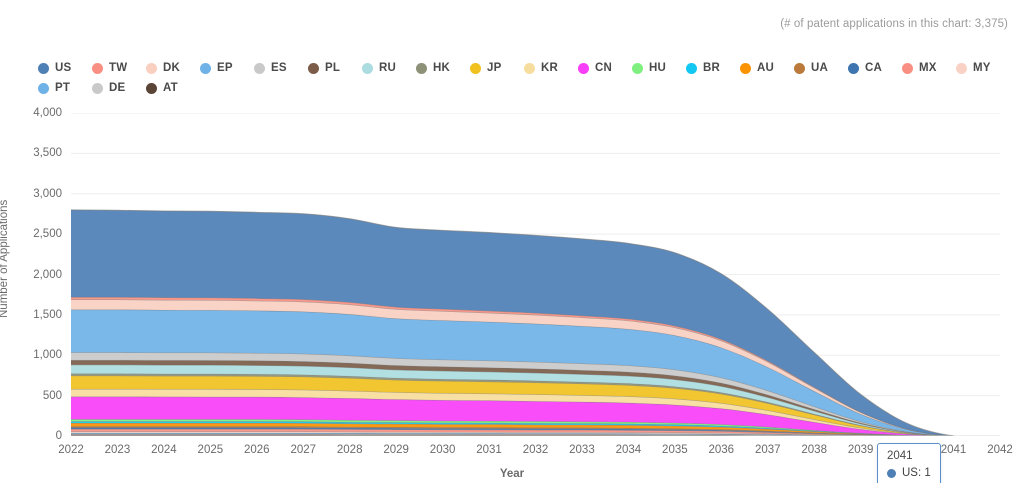 The height and width of the screenshot is (483, 1024). I want to click on legend-item-pt: PT, so click(65, 88).